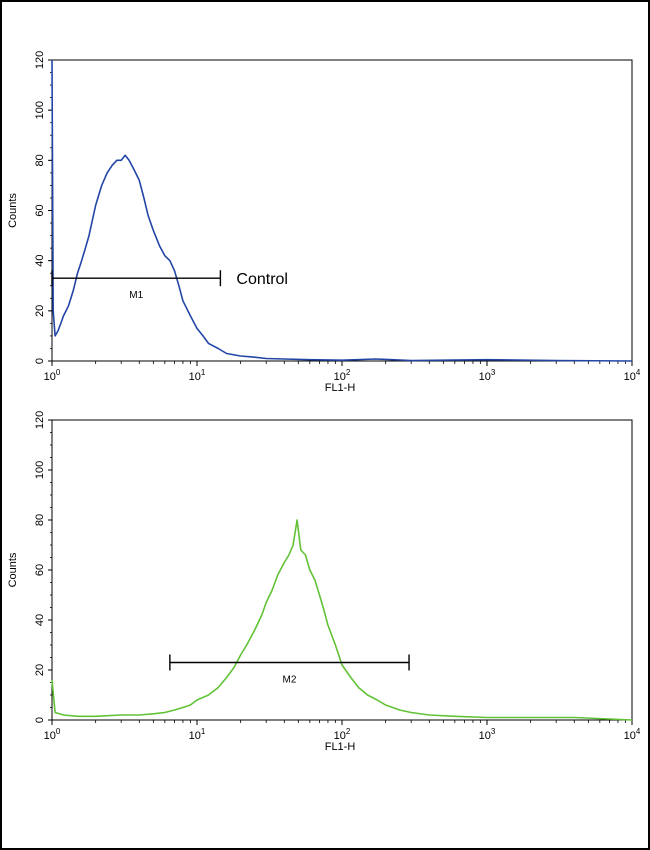  What do you see at coordinates (136, 295) in the screenshot?
I see `marker-label: M1` at bounding box center [136, 295].